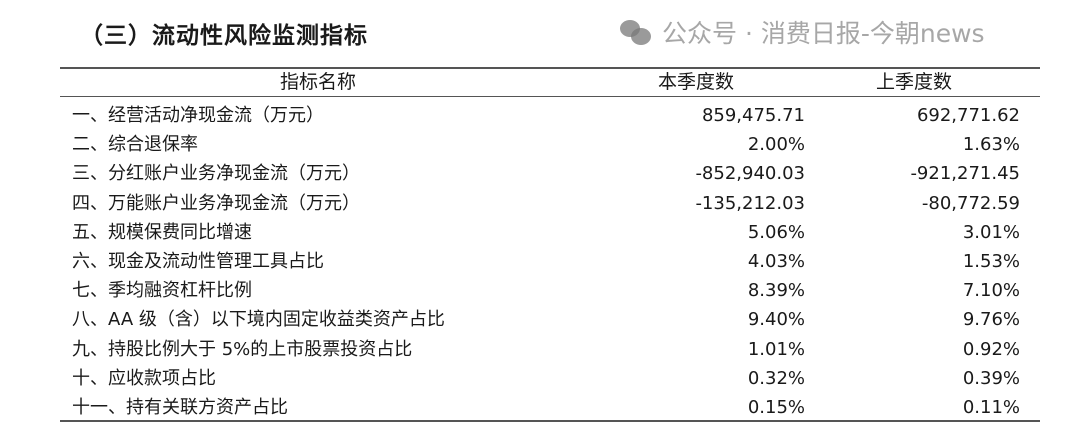  What do you see at coordinates (914, 82) in the screenshot?
I see `header-previous-quarter: 上季度数` at bounding box center [914, 82].